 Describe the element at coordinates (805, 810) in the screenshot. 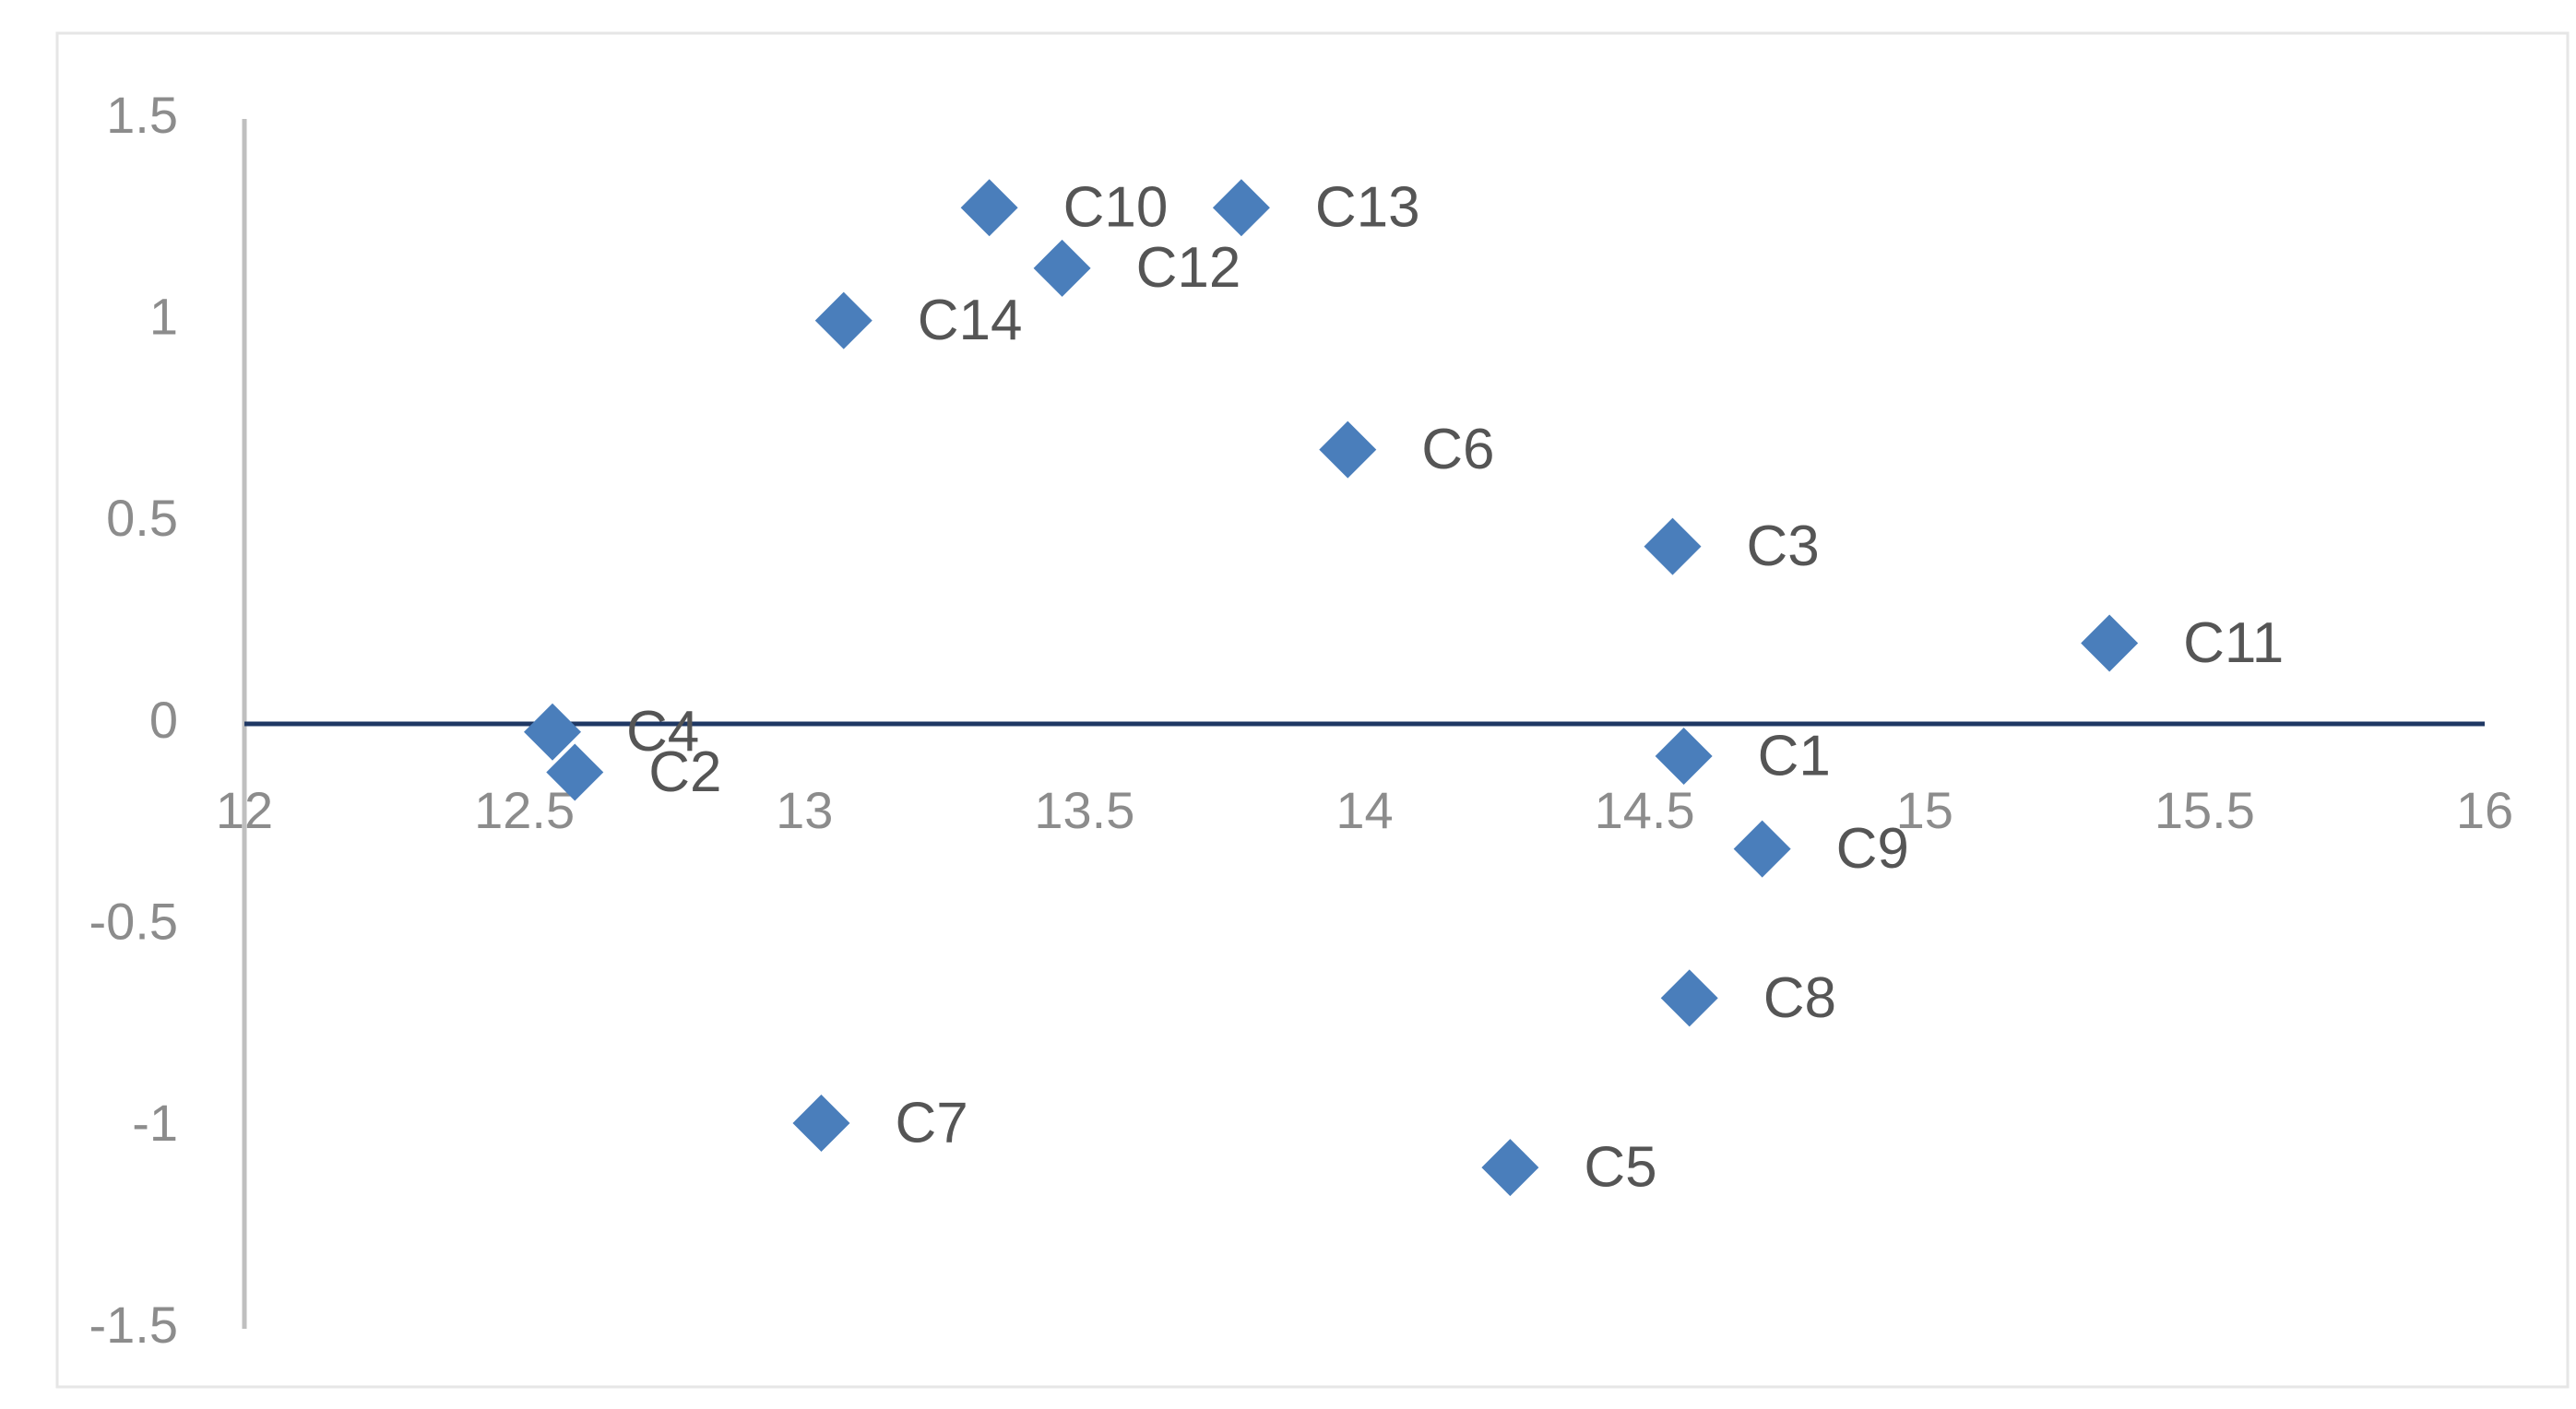

I see `x-tick-label: 13` at that location.